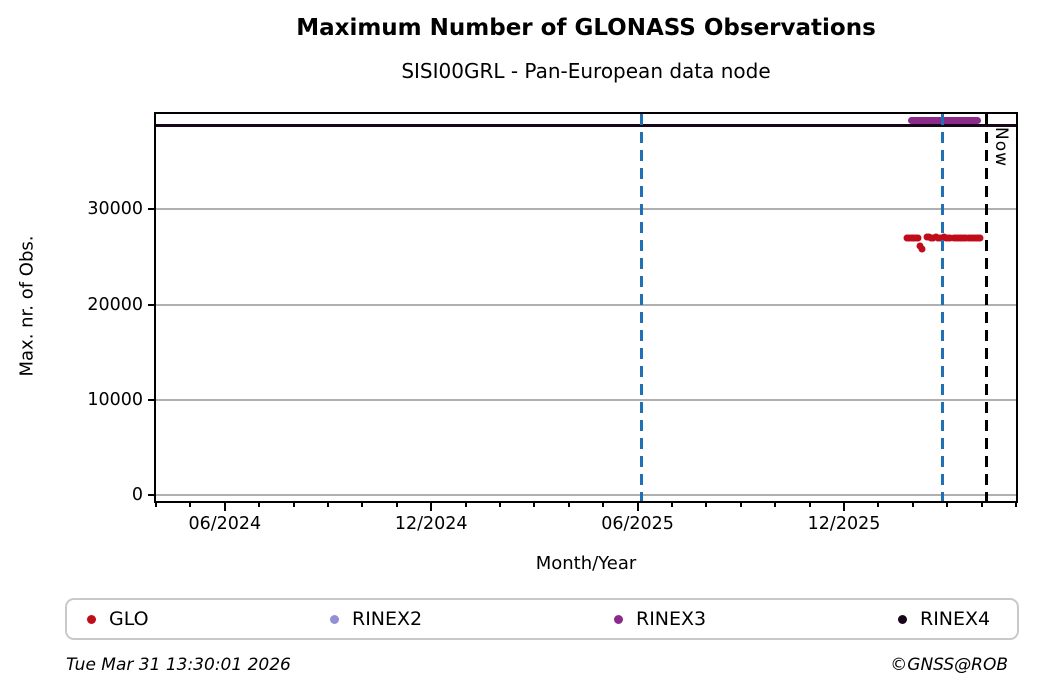 The image size is (1040, 699). Describe the element at coordinates (586, 71) in the screenshot. I see `chart-subtitle: SISI00GRL - Pan-European data node` at that location.